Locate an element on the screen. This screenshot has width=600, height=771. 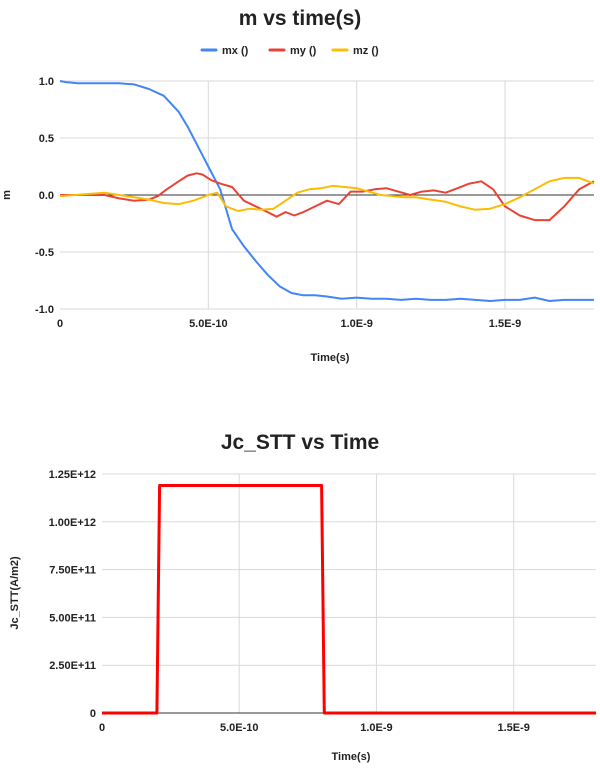
y-tick-label: 0 is located at coordinates (93, 714).